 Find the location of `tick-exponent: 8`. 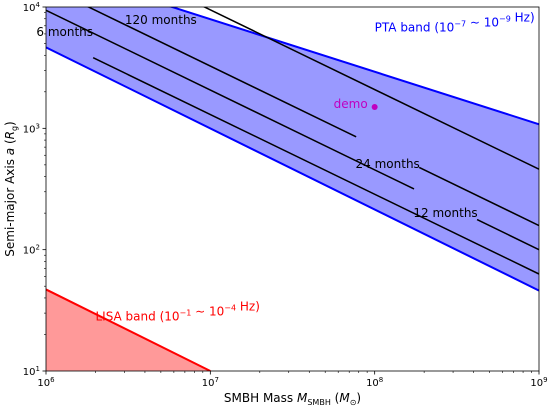

tick-exponent: 8 is located at coordinates (381, 380).